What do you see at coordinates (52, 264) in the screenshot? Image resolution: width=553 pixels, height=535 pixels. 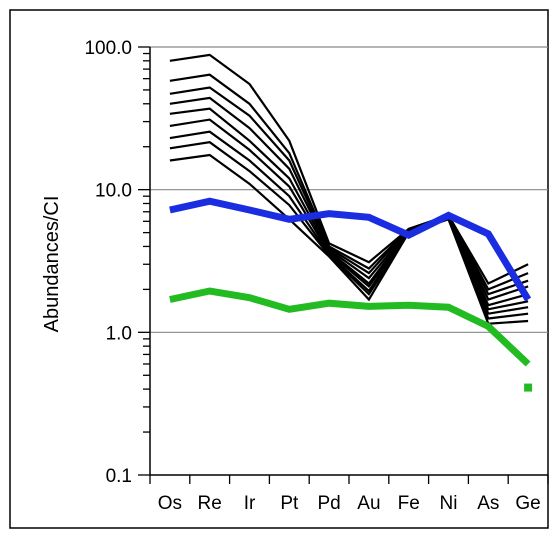 I see `y-axis-label: Abundances/CI` at bounding box center [52, 264].